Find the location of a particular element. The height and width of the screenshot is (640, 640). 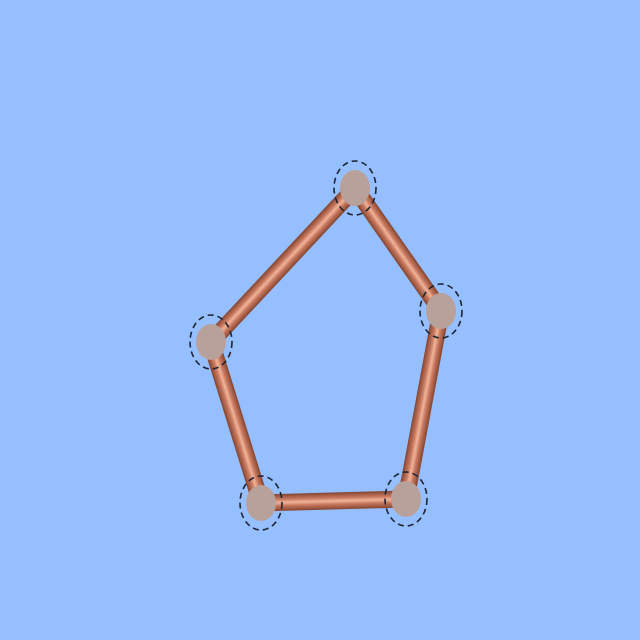

node-top is located at coordinates (355, 188).